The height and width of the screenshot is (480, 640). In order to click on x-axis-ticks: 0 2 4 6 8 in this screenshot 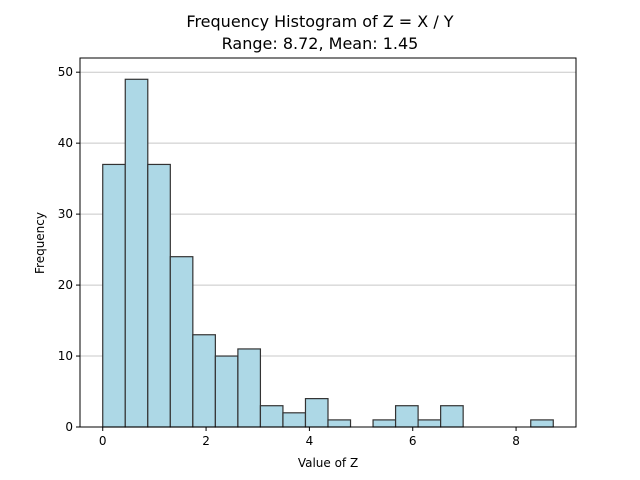, I will do `click(309, 437)`.